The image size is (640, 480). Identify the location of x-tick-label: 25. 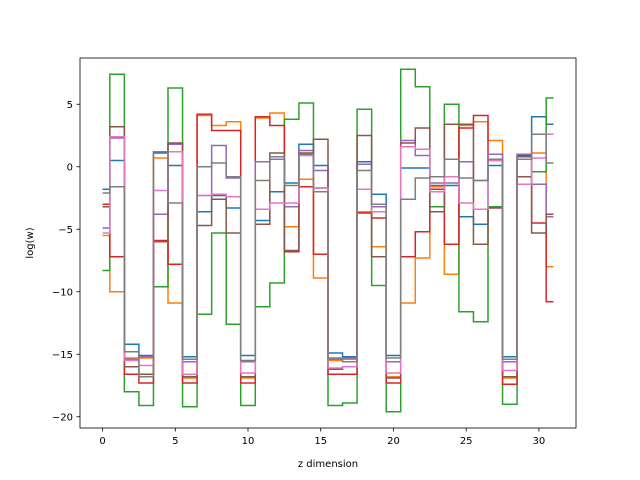
(466, 441).